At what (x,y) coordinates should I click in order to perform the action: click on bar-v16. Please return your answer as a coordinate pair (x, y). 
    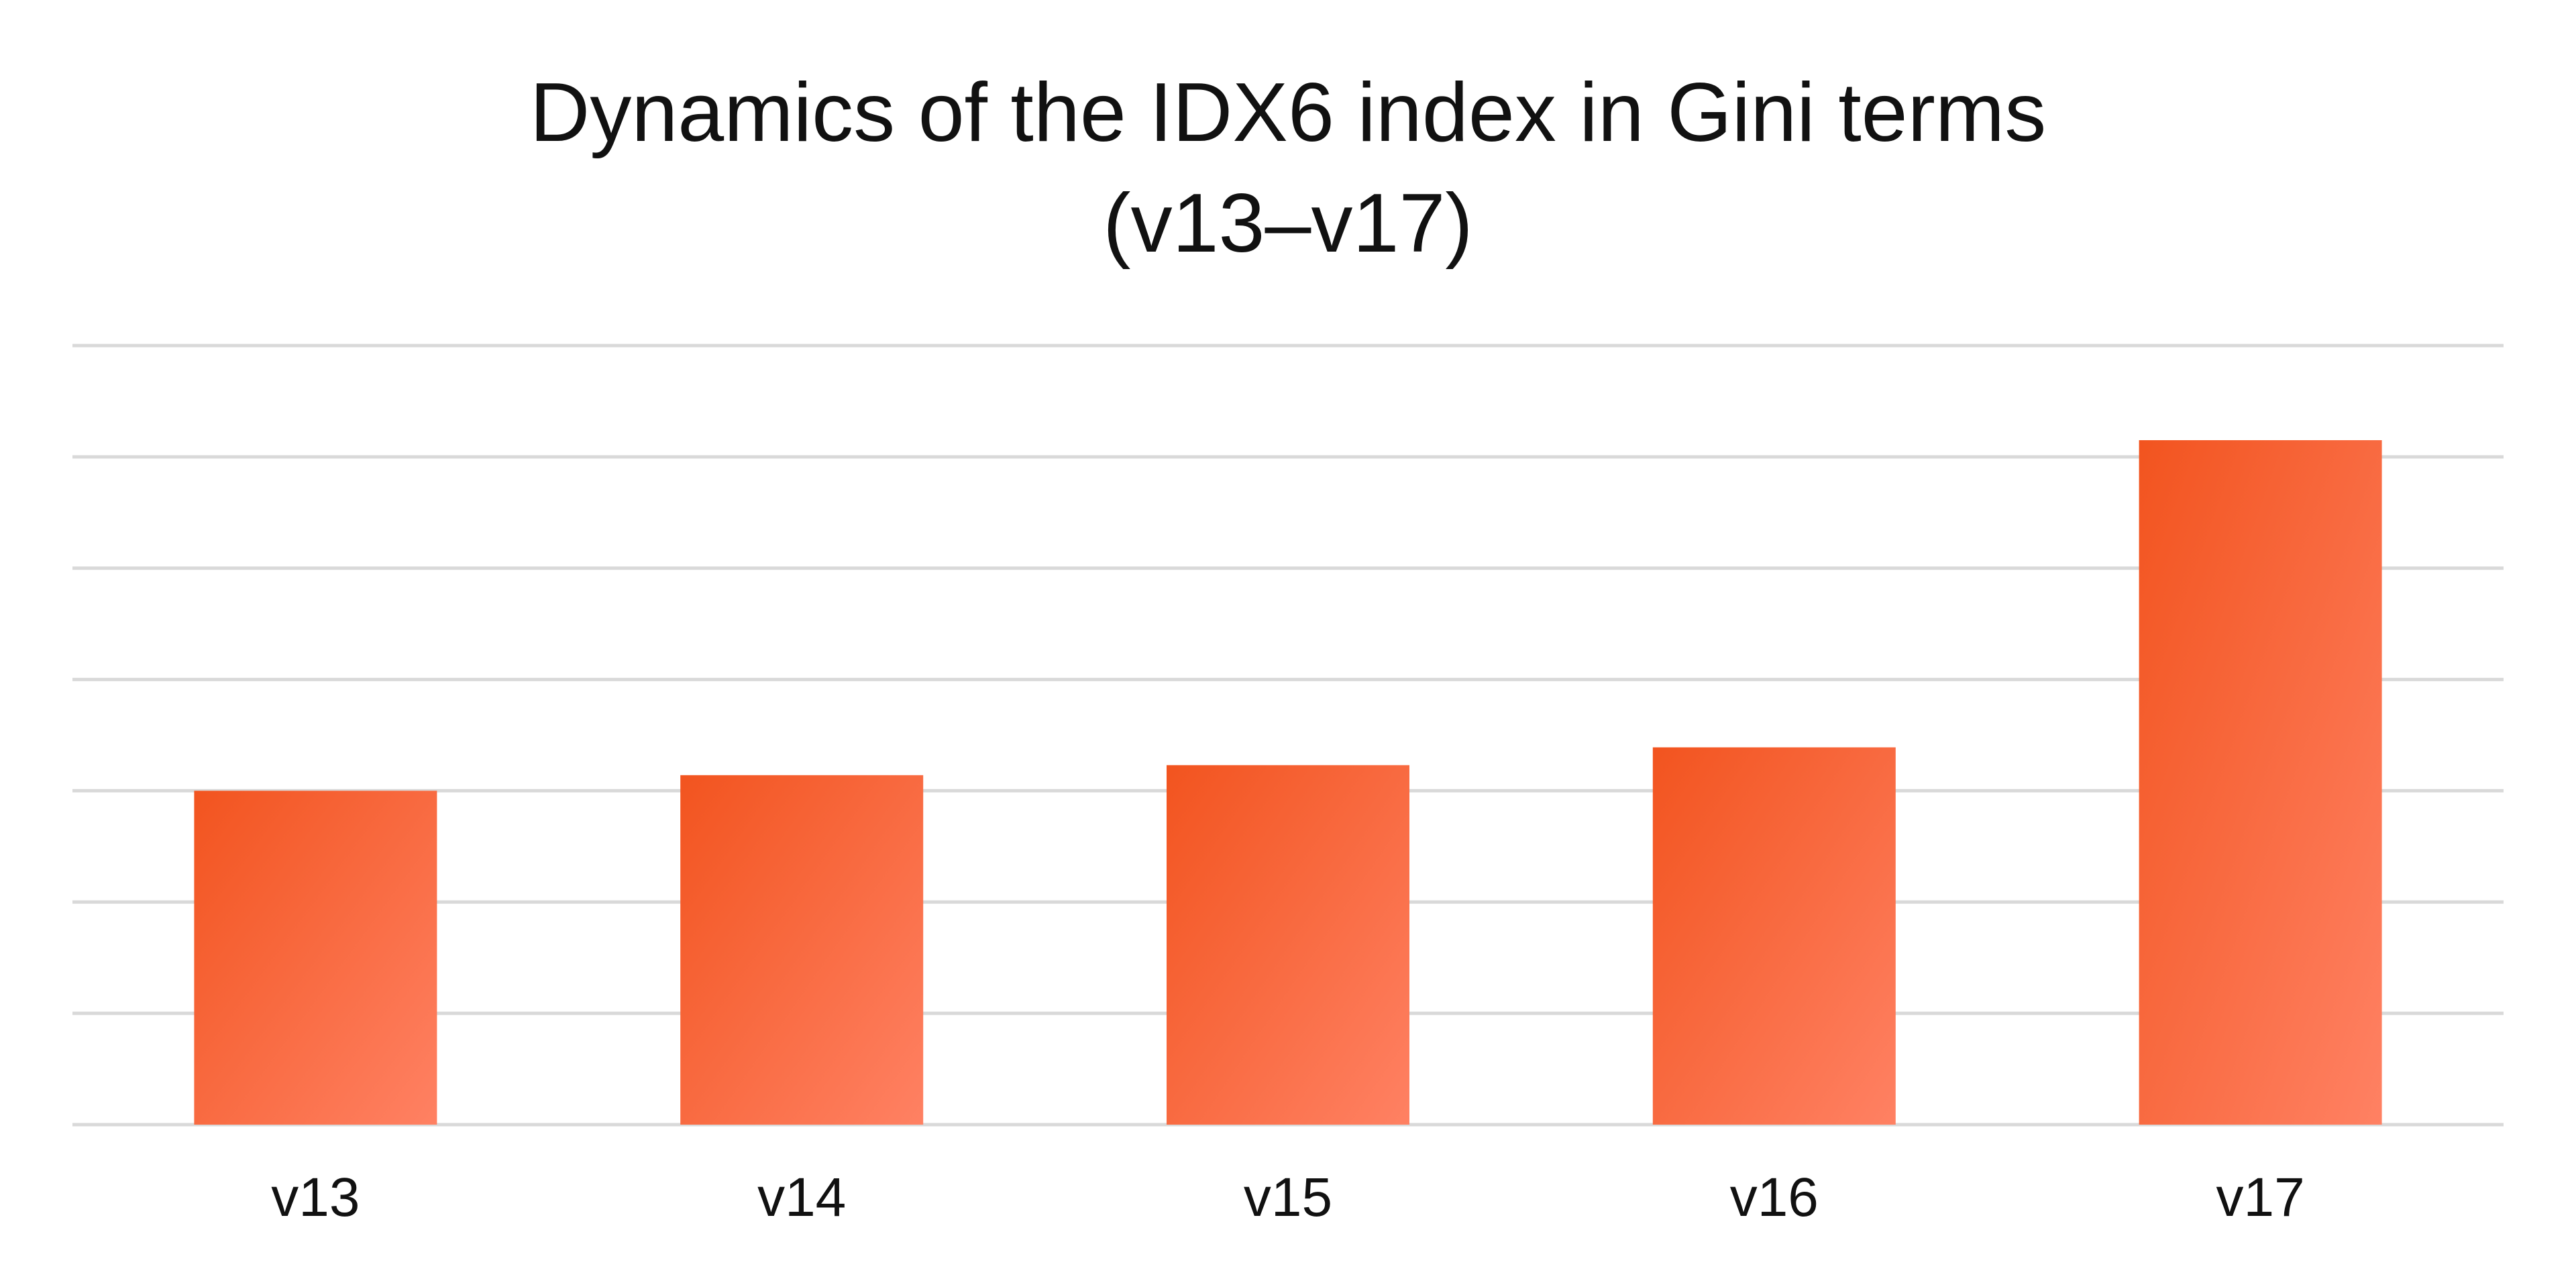
    Looking at the image, I should click on (1774, 936).